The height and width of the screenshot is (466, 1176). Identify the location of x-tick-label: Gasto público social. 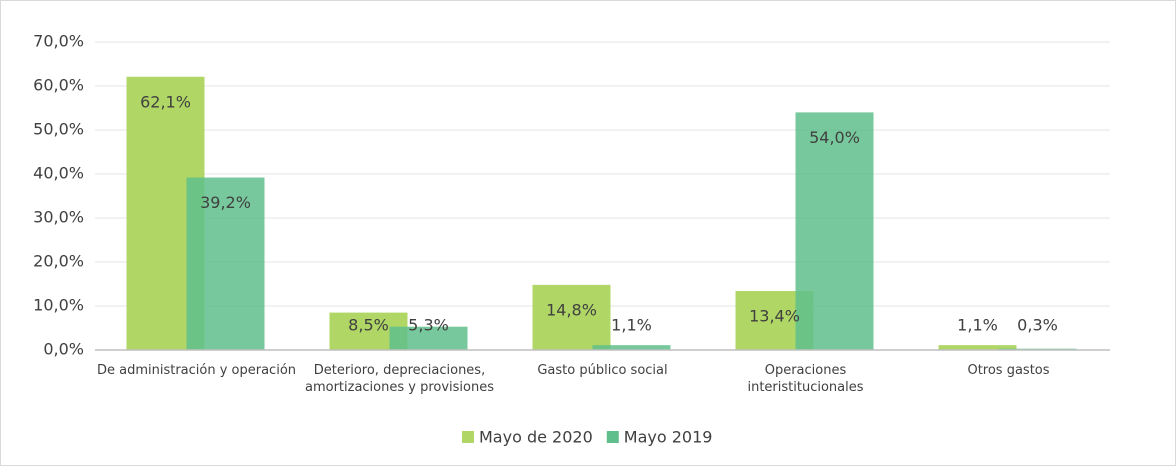
(602, 370).